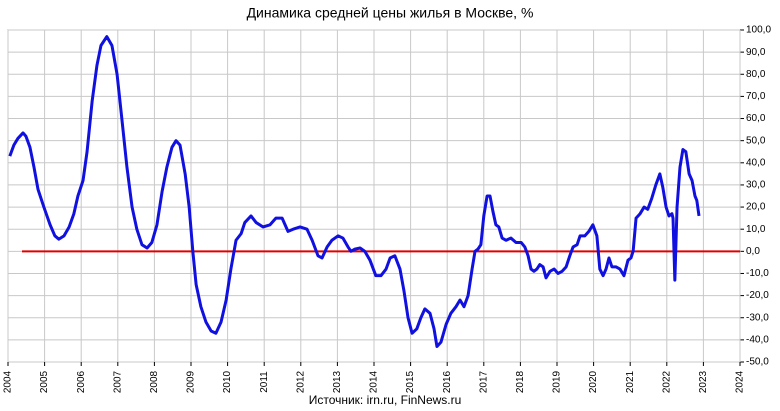  What do you see at coordinates (756, 140) in the screenshot?
I see `y-tick-label: 50,0` at bounding box center [756, 140].